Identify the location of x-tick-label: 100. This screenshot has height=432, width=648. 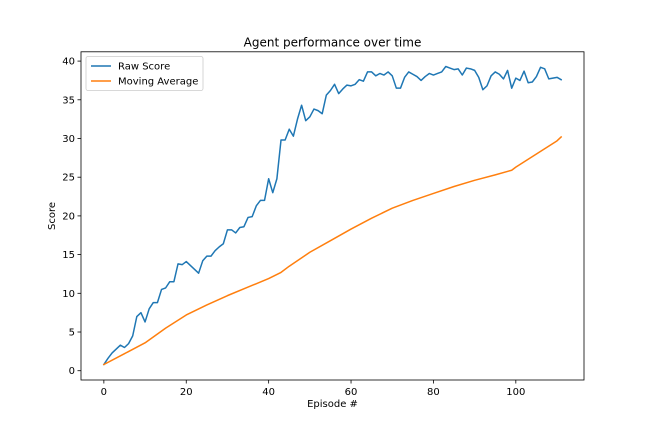
(515, 392).